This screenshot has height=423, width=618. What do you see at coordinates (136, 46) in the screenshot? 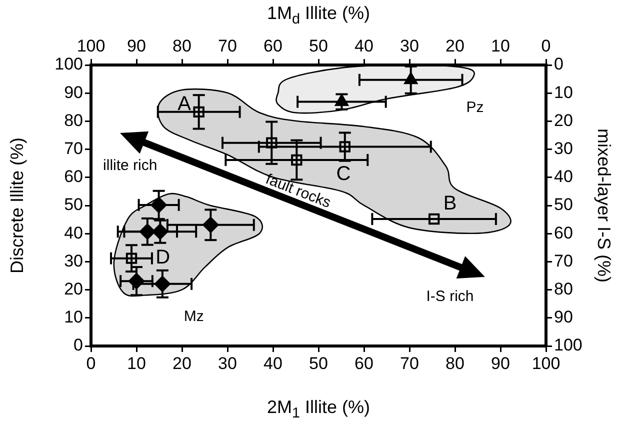
I see `x2-tick-label: 90` at bounding box center [136, 46].